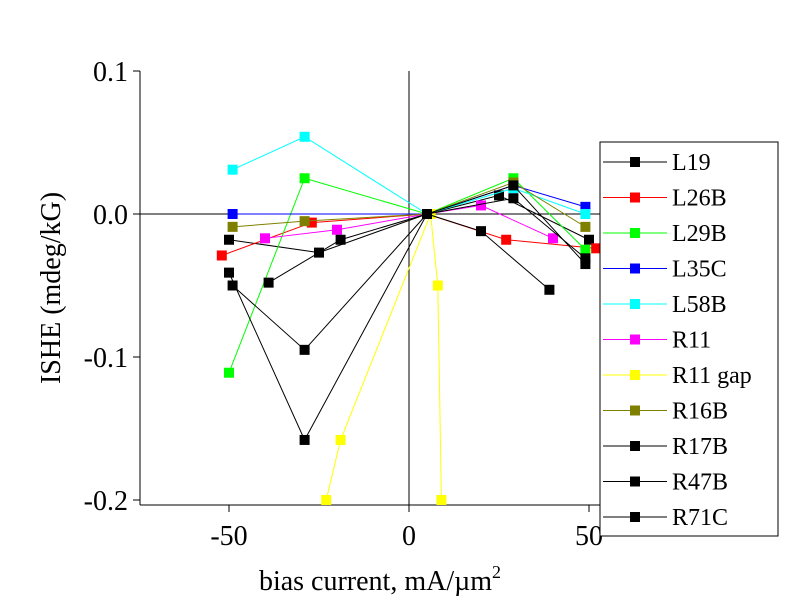  I want to click on x-axis-label-main: bias current, mA/µm, so click(375, 581).